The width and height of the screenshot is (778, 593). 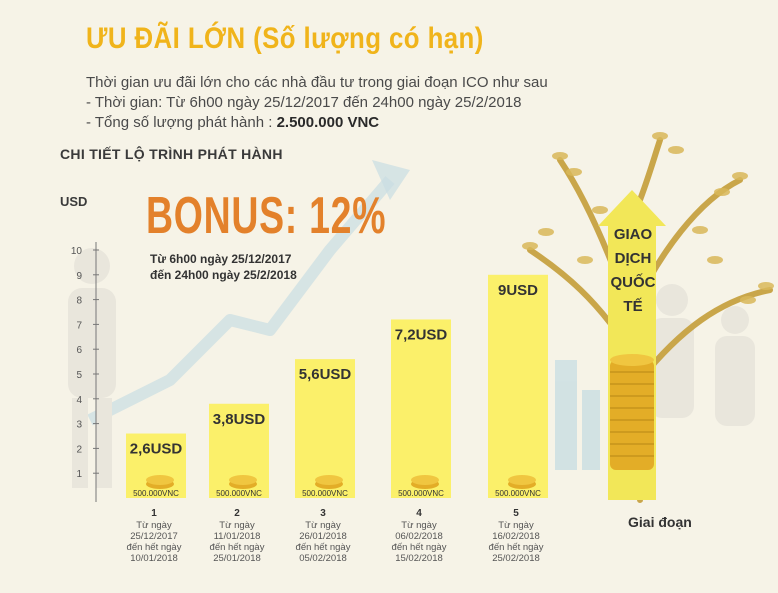 What do you see at coordinates (285, 38) in the screenshot?
I see `page-title: ƯU ĐÃI LỚN (Số lượng có hạn)` at bounding box center [285, 38].